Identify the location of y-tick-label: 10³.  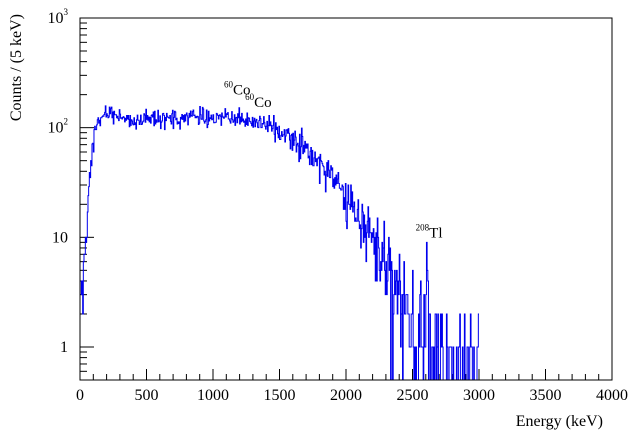
(58, 17).